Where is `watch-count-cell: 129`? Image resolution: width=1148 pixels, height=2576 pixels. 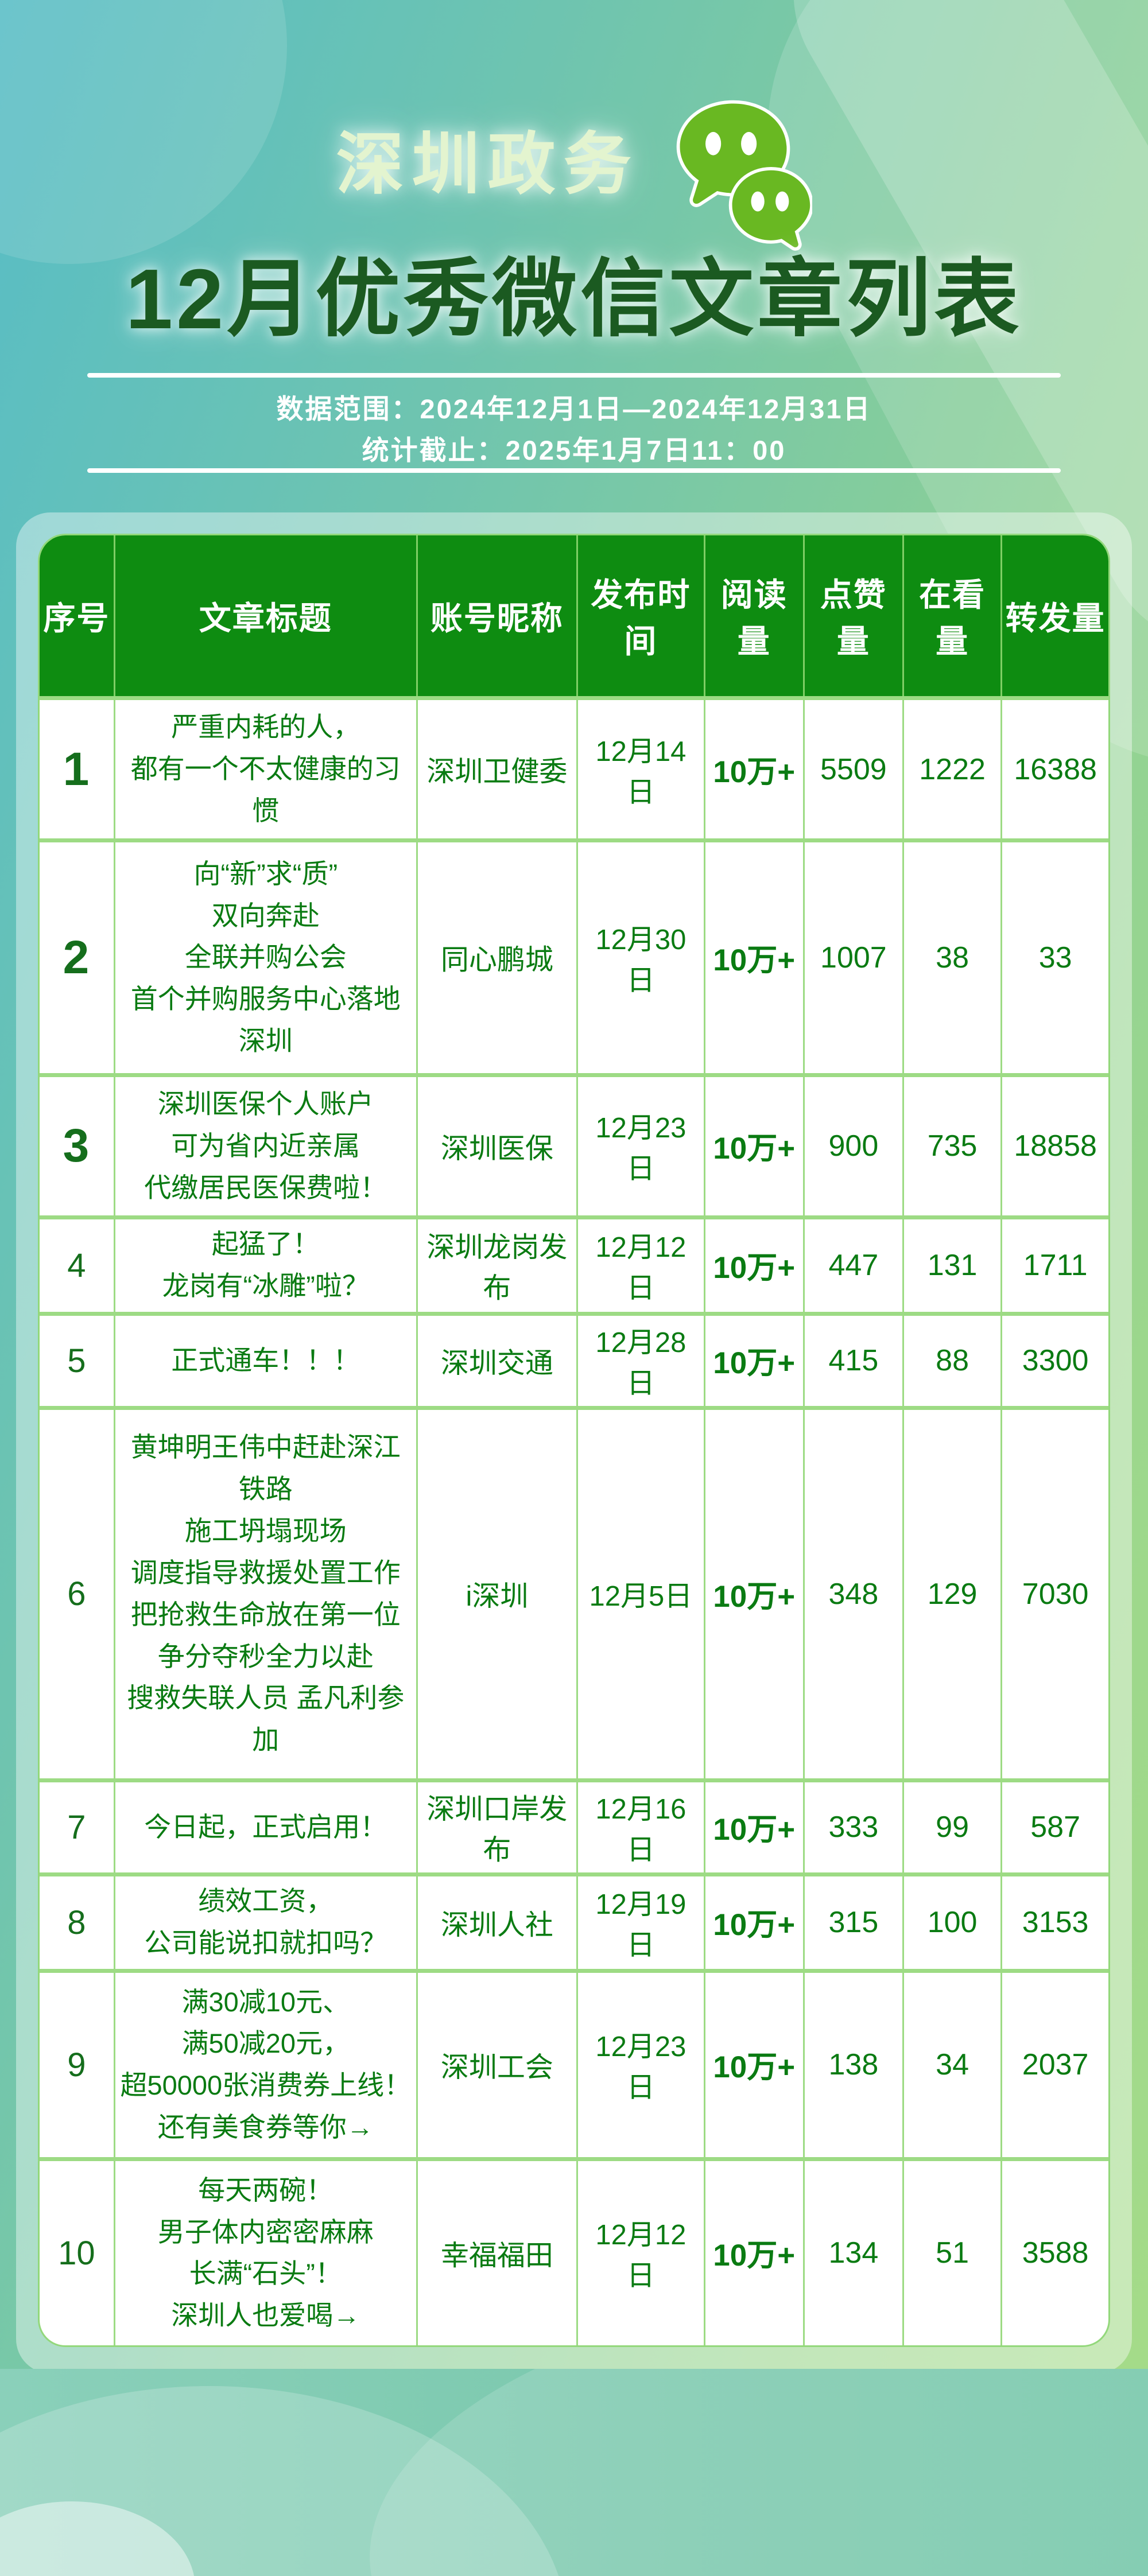 watch-count-cell: 129 is located at coordinates (952, 1593).